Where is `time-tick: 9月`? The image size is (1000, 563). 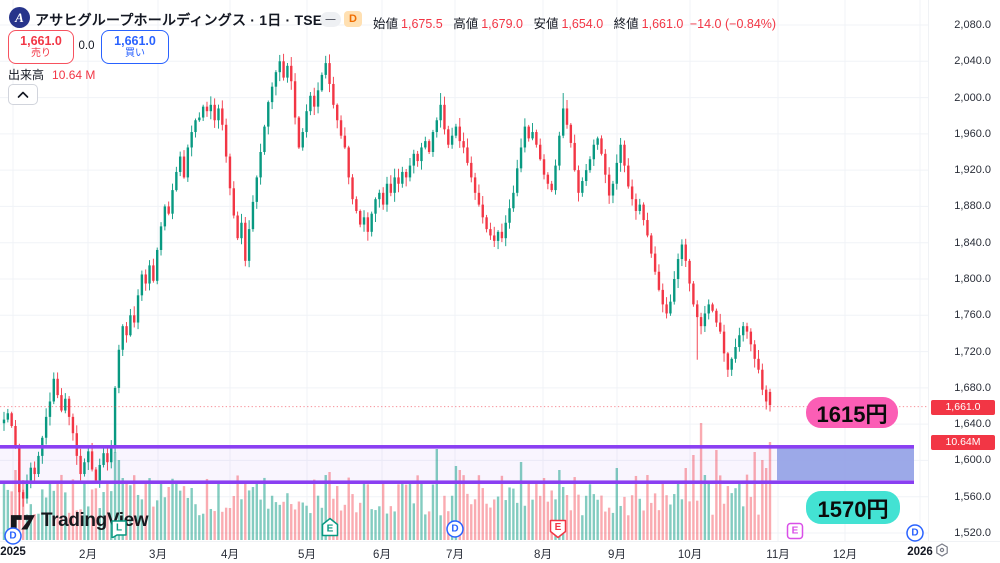
time-tick: 9月 is located at coordinates (617, 555).